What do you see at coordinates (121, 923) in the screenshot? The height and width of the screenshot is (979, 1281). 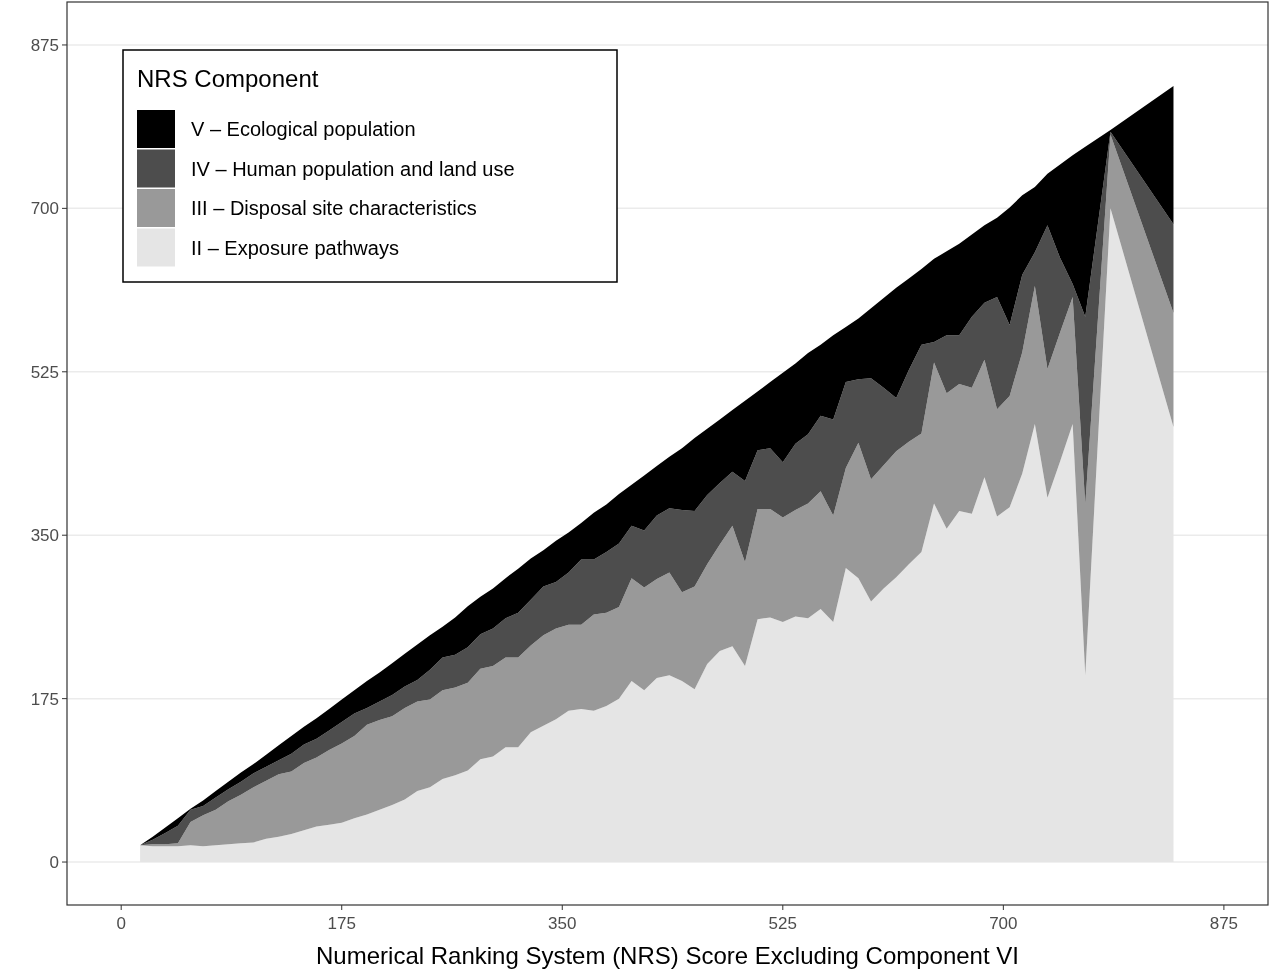 I see `x-tick-label: 0` at bounding box center [121, 923].